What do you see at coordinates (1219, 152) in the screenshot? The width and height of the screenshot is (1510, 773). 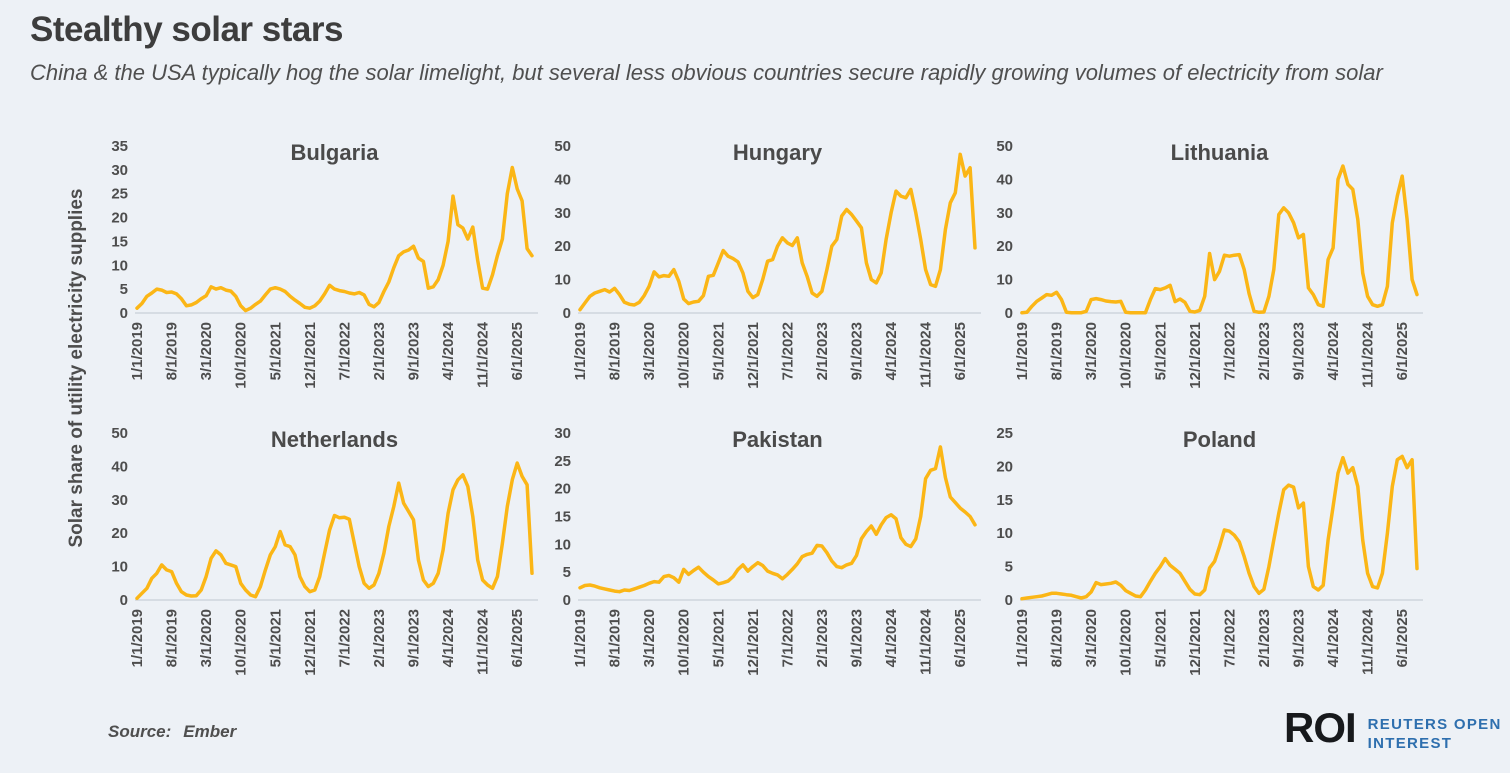 I see `chart-title-lithuania: Lithuania` at bounding box center [1219, 152].